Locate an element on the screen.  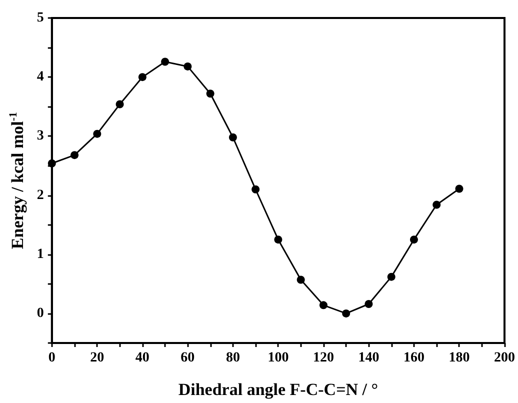
x-tick-label: 20 is located at coordinates (97, 358).